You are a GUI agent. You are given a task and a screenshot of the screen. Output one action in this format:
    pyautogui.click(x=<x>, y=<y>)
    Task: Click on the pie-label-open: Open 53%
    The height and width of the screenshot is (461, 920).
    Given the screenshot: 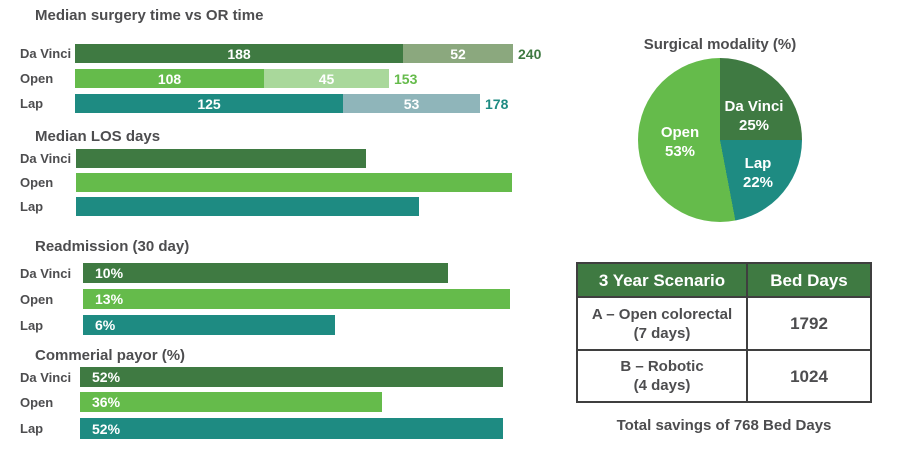 What is the action you would take?
    pyautogui.click(x=680, y=142)
    